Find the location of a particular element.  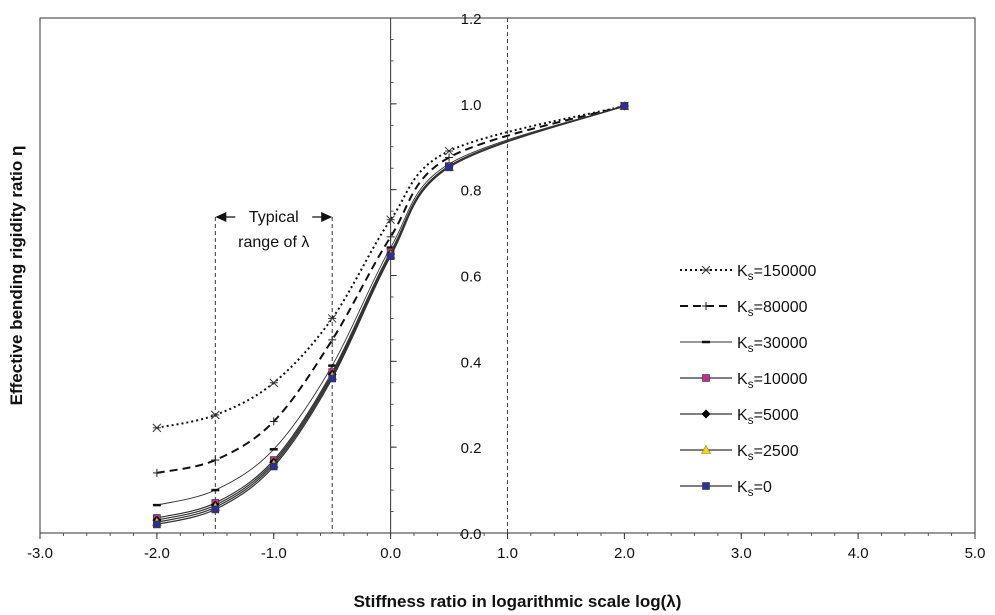

x-tick-label: 4.0 is located at coordinates (858, 553).